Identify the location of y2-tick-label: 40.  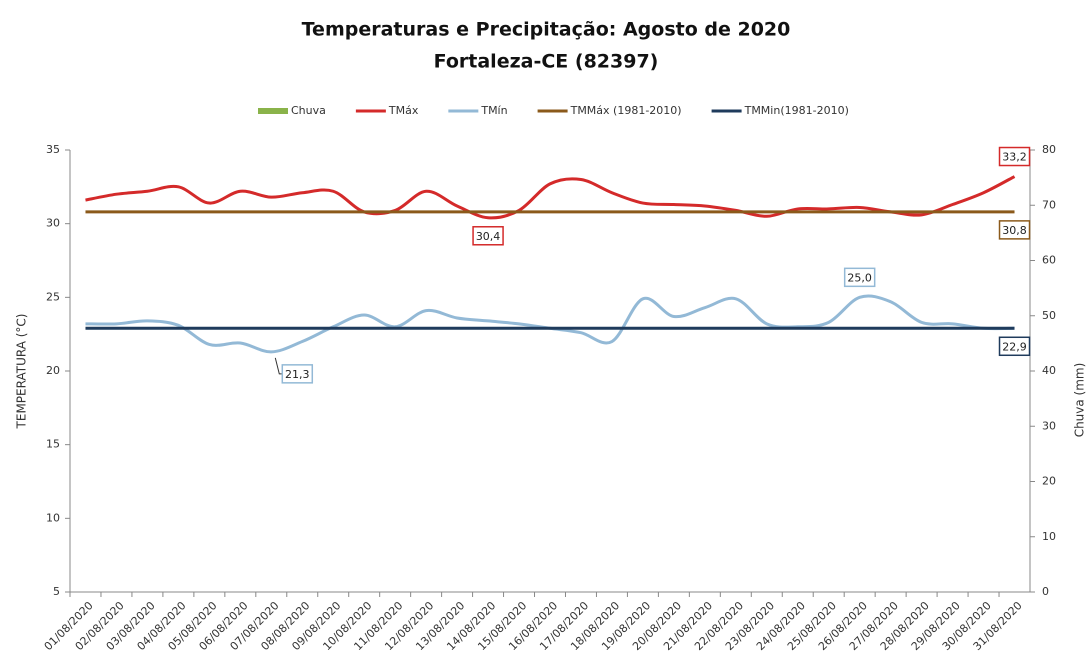
(1049, 370).